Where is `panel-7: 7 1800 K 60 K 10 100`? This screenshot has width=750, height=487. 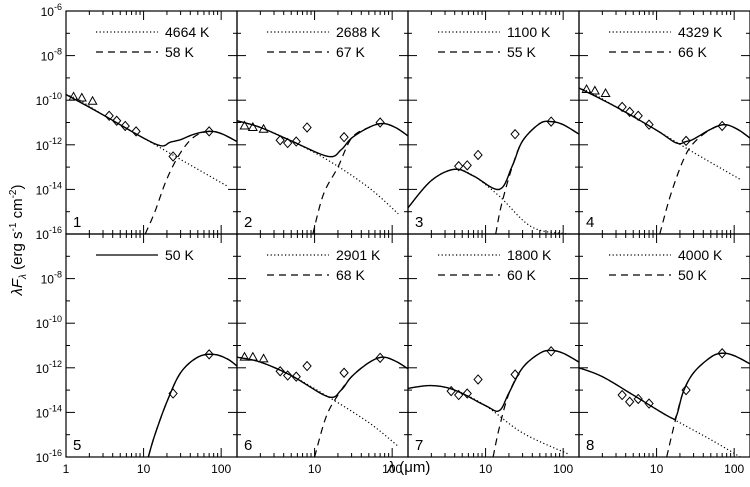 panel-7: 7 1800 K 60 K 10 100 is located at coordinates (493, 354).